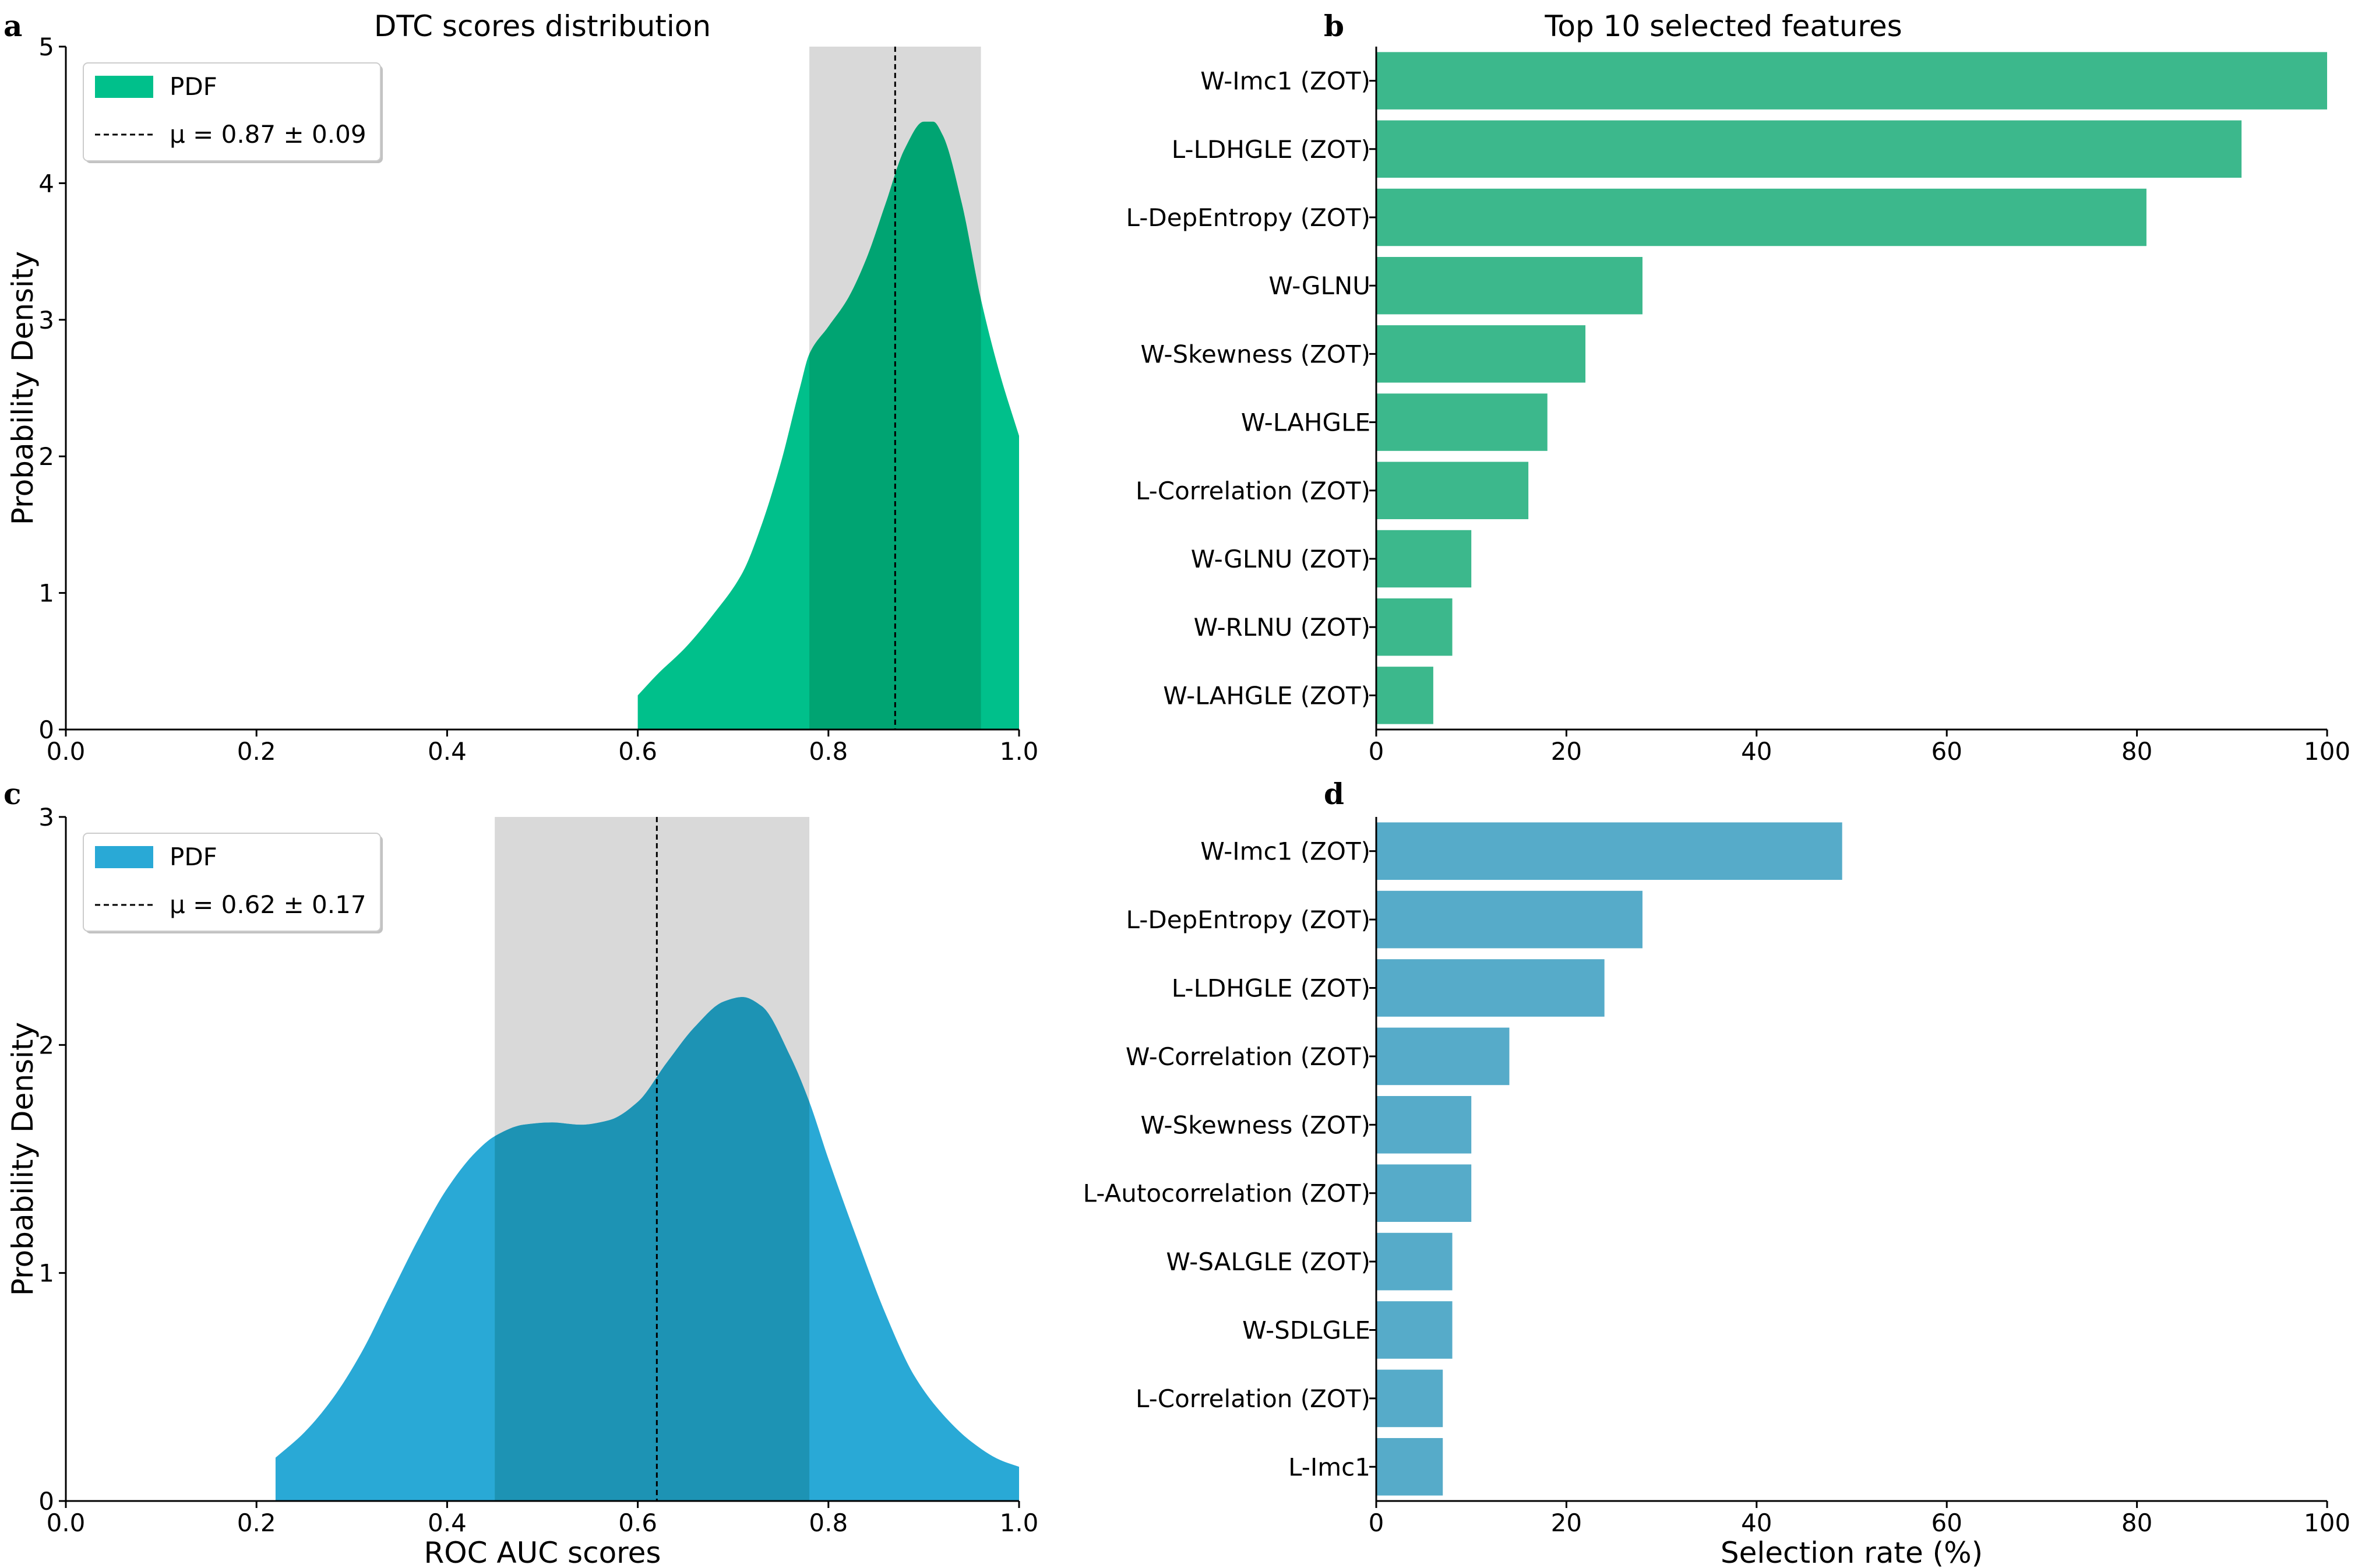 The image size is (2358, 1568). I want to click on x-axis-title: Selection rate (%), so click(1852, 1552).